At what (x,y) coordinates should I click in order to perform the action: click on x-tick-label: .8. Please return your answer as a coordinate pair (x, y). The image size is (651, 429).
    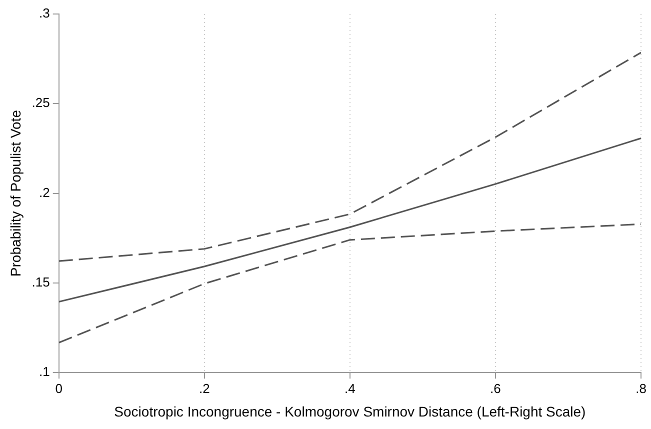
    Looking at the image, I should click on (641, 388).